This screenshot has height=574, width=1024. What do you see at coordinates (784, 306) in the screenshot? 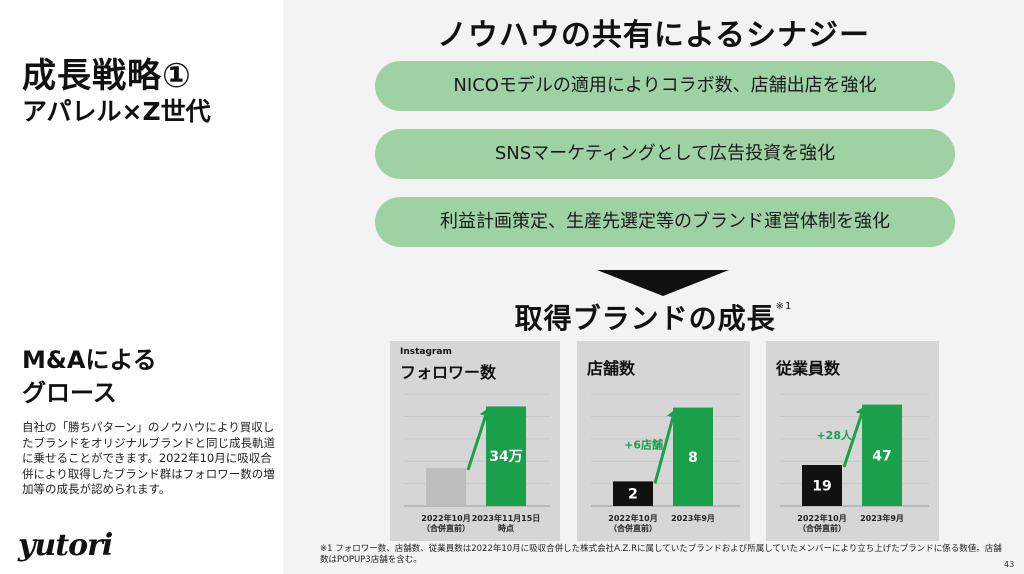
I see `growth-note-mark: ※1` at bounding box center [784, 306].